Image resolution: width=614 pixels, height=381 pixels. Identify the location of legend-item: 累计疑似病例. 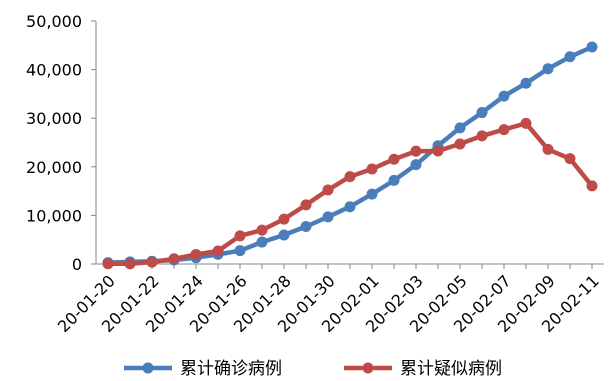
(423, 369).